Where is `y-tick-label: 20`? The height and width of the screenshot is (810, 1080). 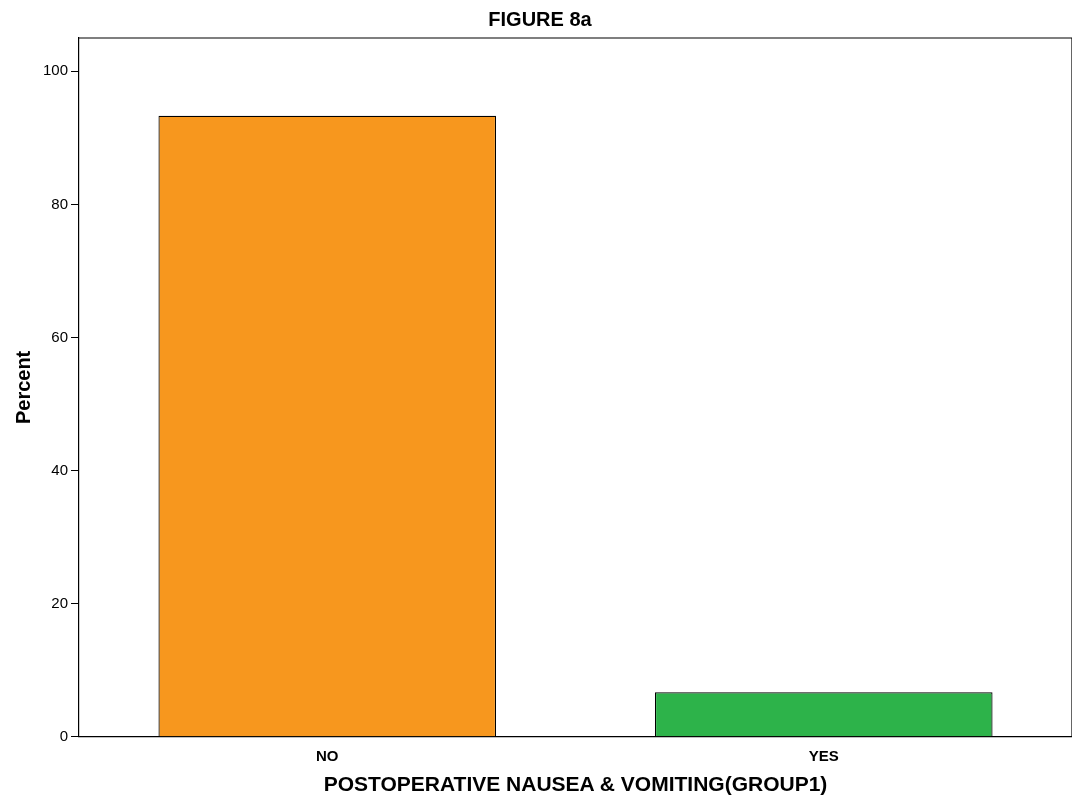
y-tick-label: 20 is located at coordinates (60, 602).